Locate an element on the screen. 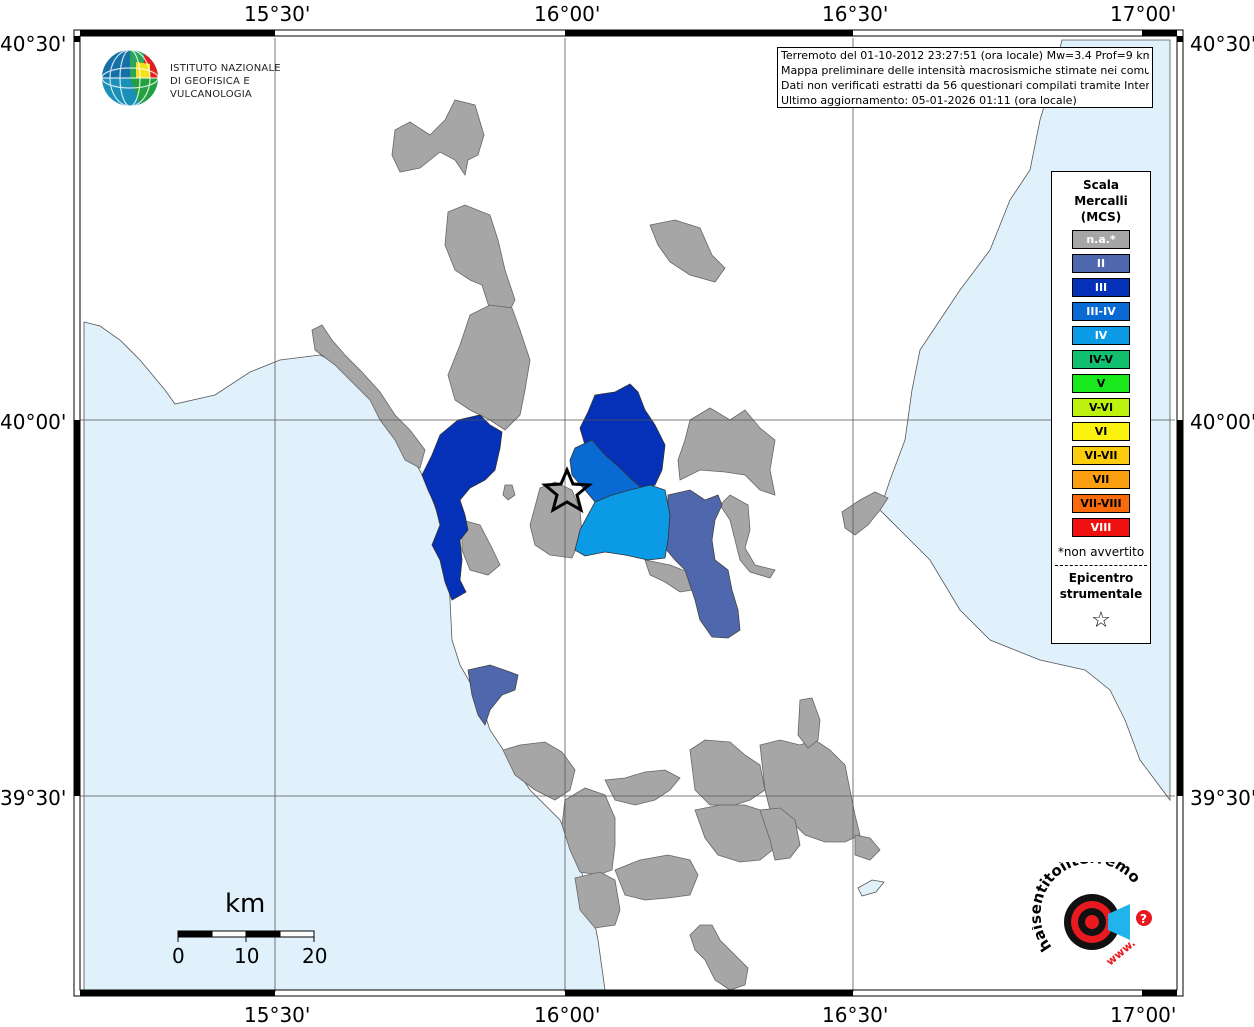 The height and width of the screenshot is (1027, 1254). legend-item: III-IV is located at coordinates (1101, 311).